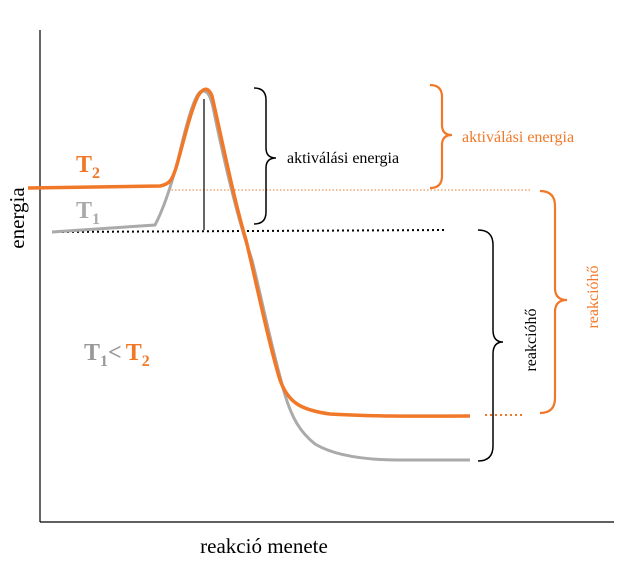 The width and height of the screenshot is (626, 572). I want to click on reaction-heat-brace-orange, so click(553, 302).